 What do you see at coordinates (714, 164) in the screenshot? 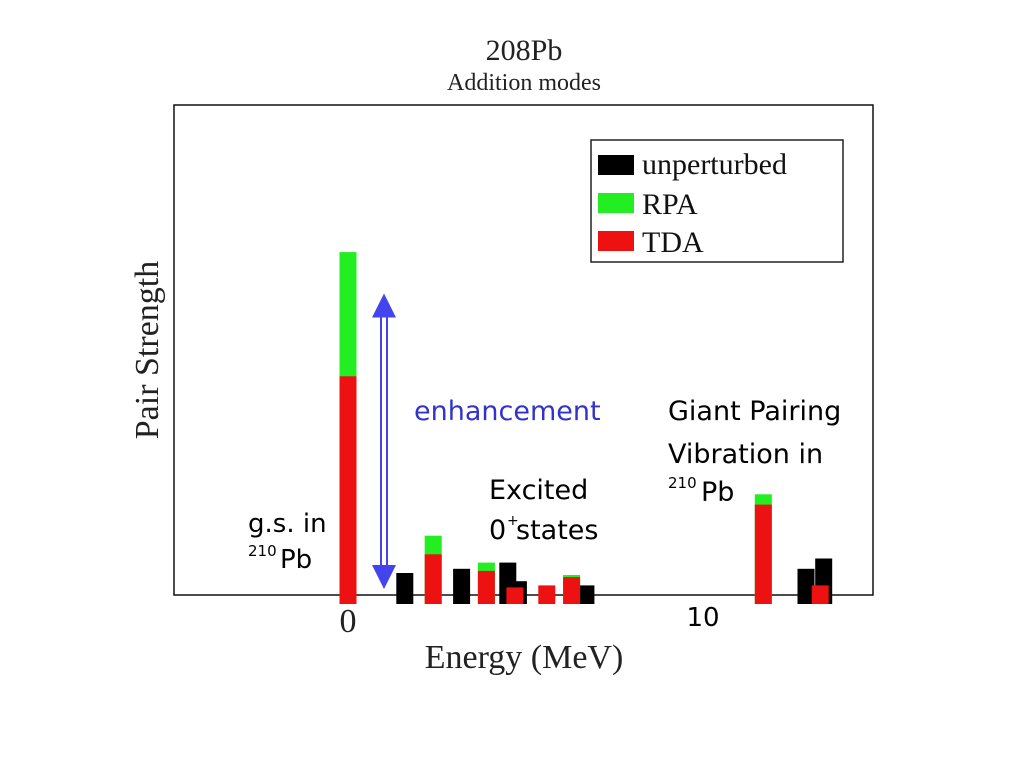
I see `legend-label-unperturbed: unperturbed` at bounding box center [714, 164].